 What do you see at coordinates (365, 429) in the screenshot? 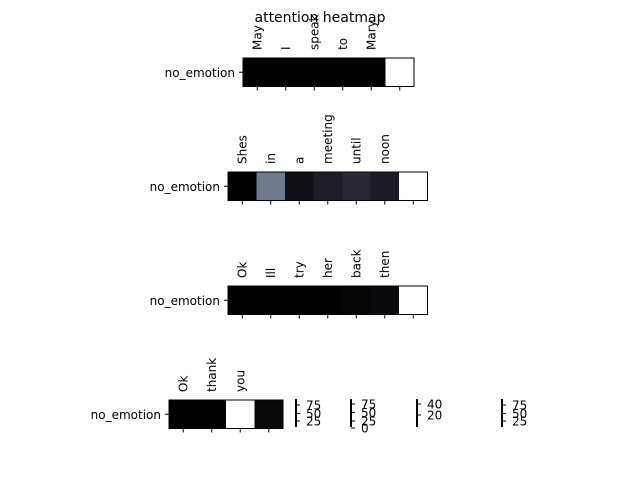
I see `colorbar-tick-label: 0` at bounding box center [365, 429].